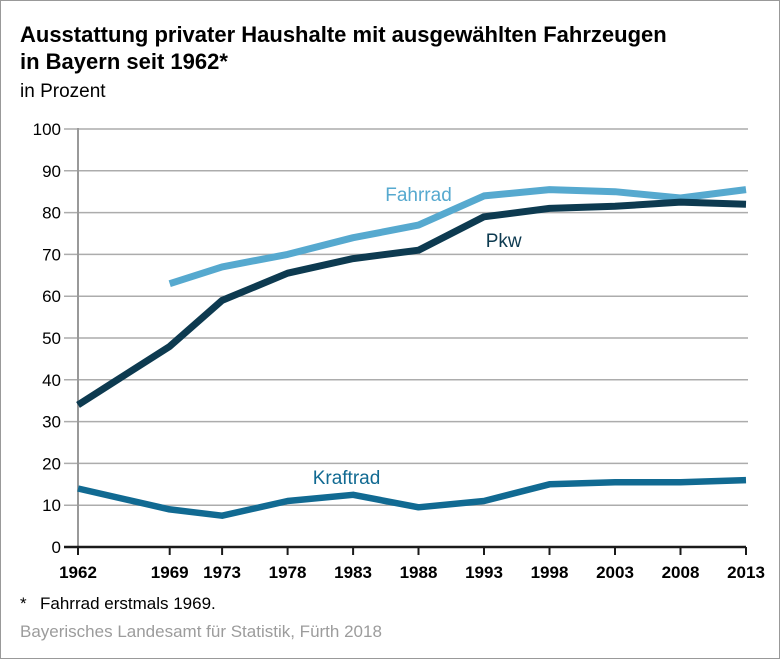  I want to click on x-tick-label-1998: 1998, so click(550, 572).